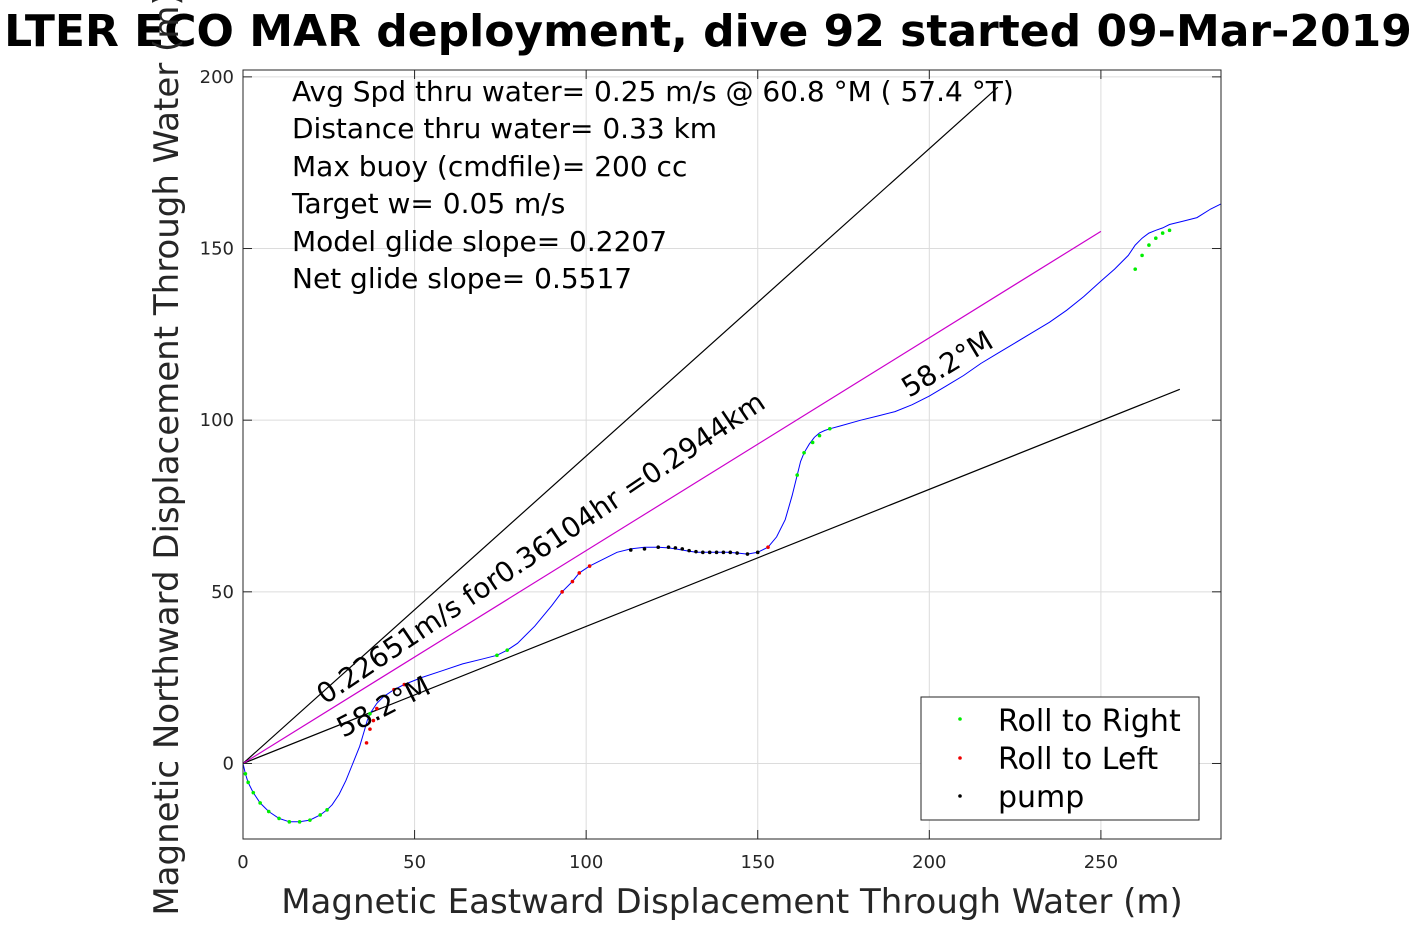 The width and height of the screenshot is (1417, 945). I want to click on info-line: Distance thru water= 0.33 km, so click(504, 128).